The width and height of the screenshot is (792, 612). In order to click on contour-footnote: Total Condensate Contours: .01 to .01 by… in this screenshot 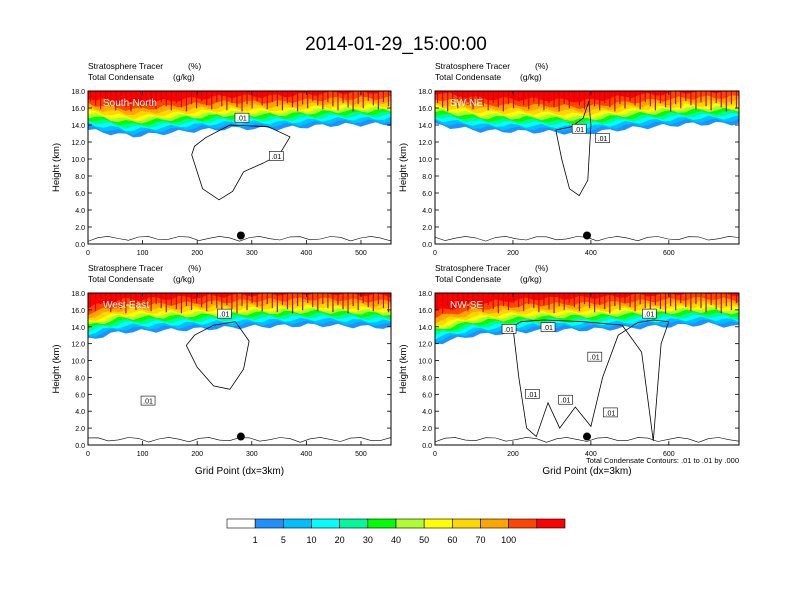, I will do `click(662, 460)`.